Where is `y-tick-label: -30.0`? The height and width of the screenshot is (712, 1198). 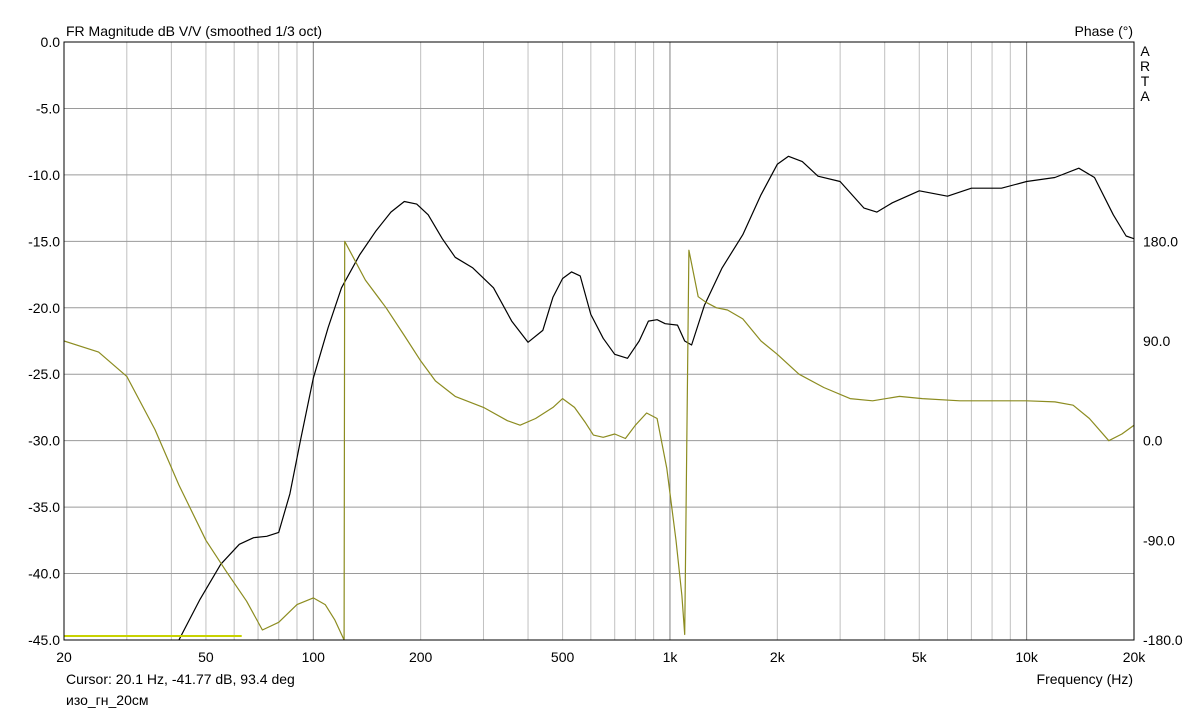
y-tick-label: -30.0 is located at coordinates (44, 441).